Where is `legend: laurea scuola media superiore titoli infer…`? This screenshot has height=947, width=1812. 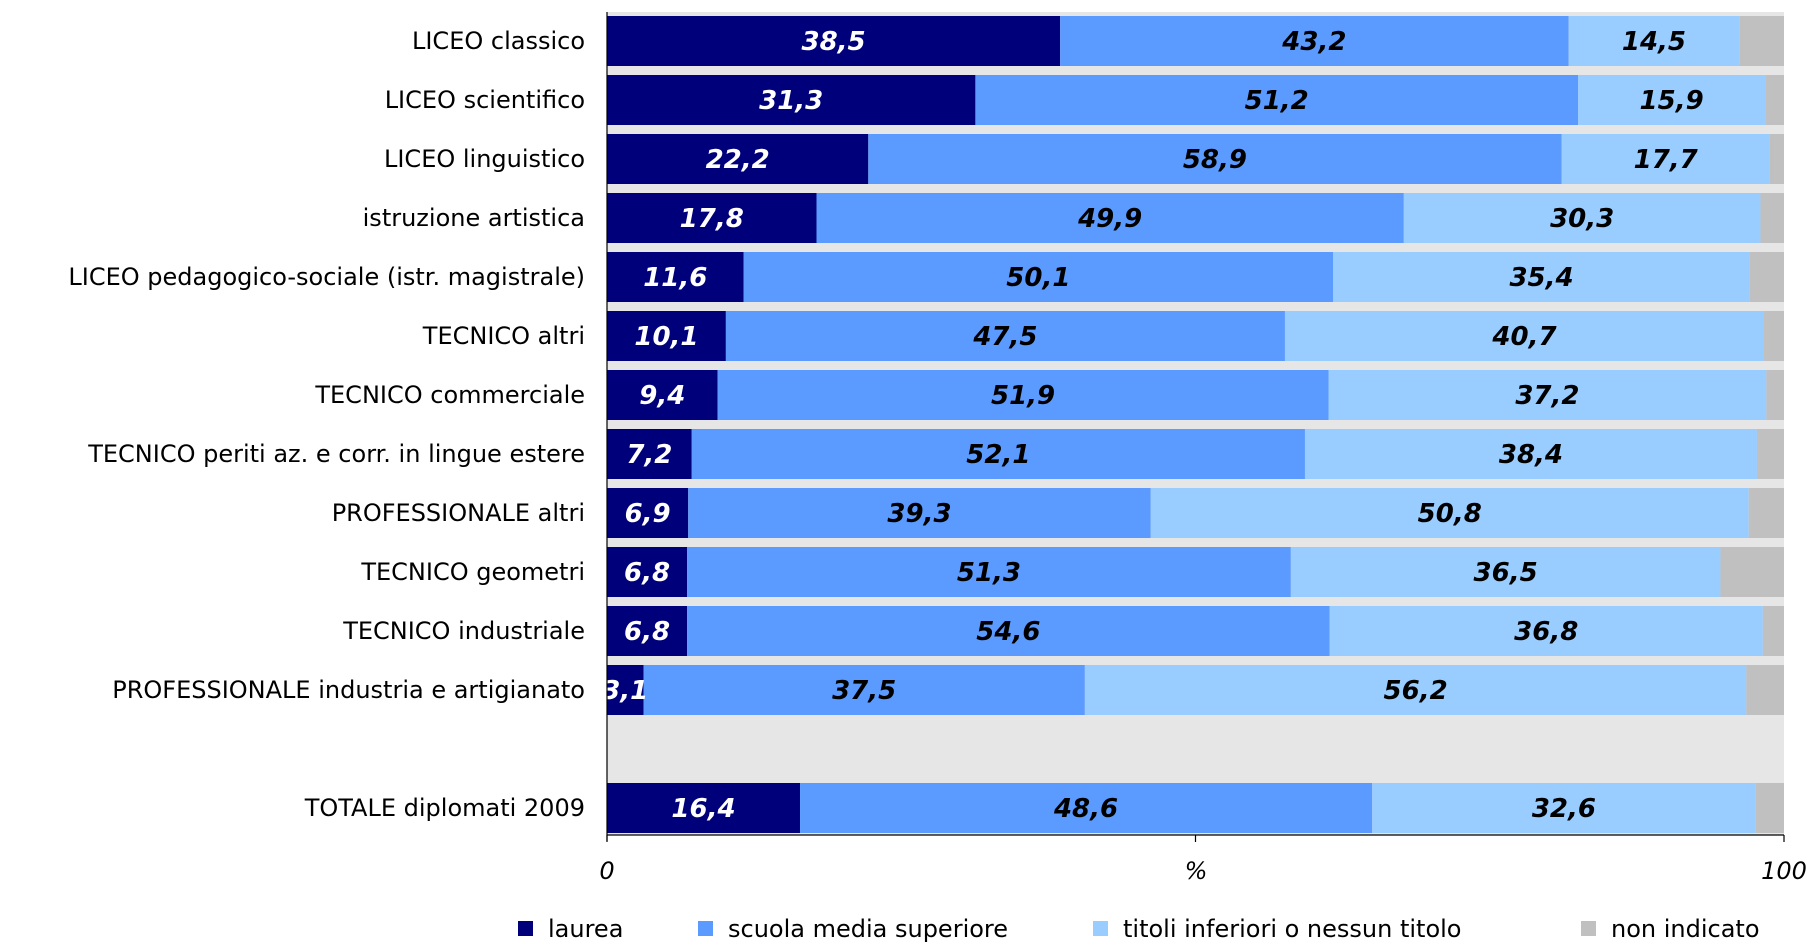
legend: laurea scuola media superiore titoli infer… is located at coordinates (1139, 929).